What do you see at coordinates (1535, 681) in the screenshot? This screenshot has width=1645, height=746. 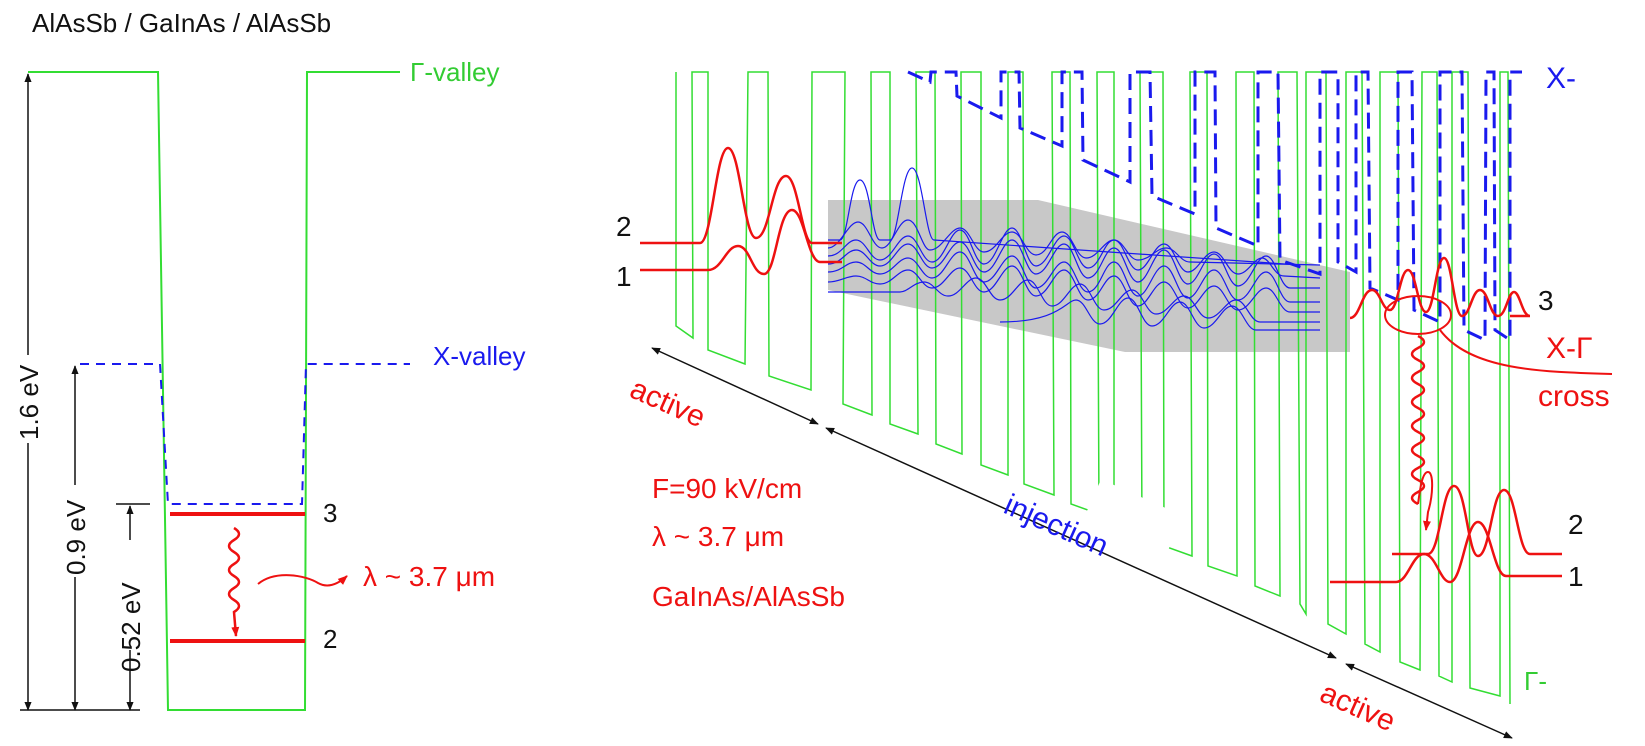 I see `gamma-valley-label-right: Γ-` at bounding box center [1535, 681].